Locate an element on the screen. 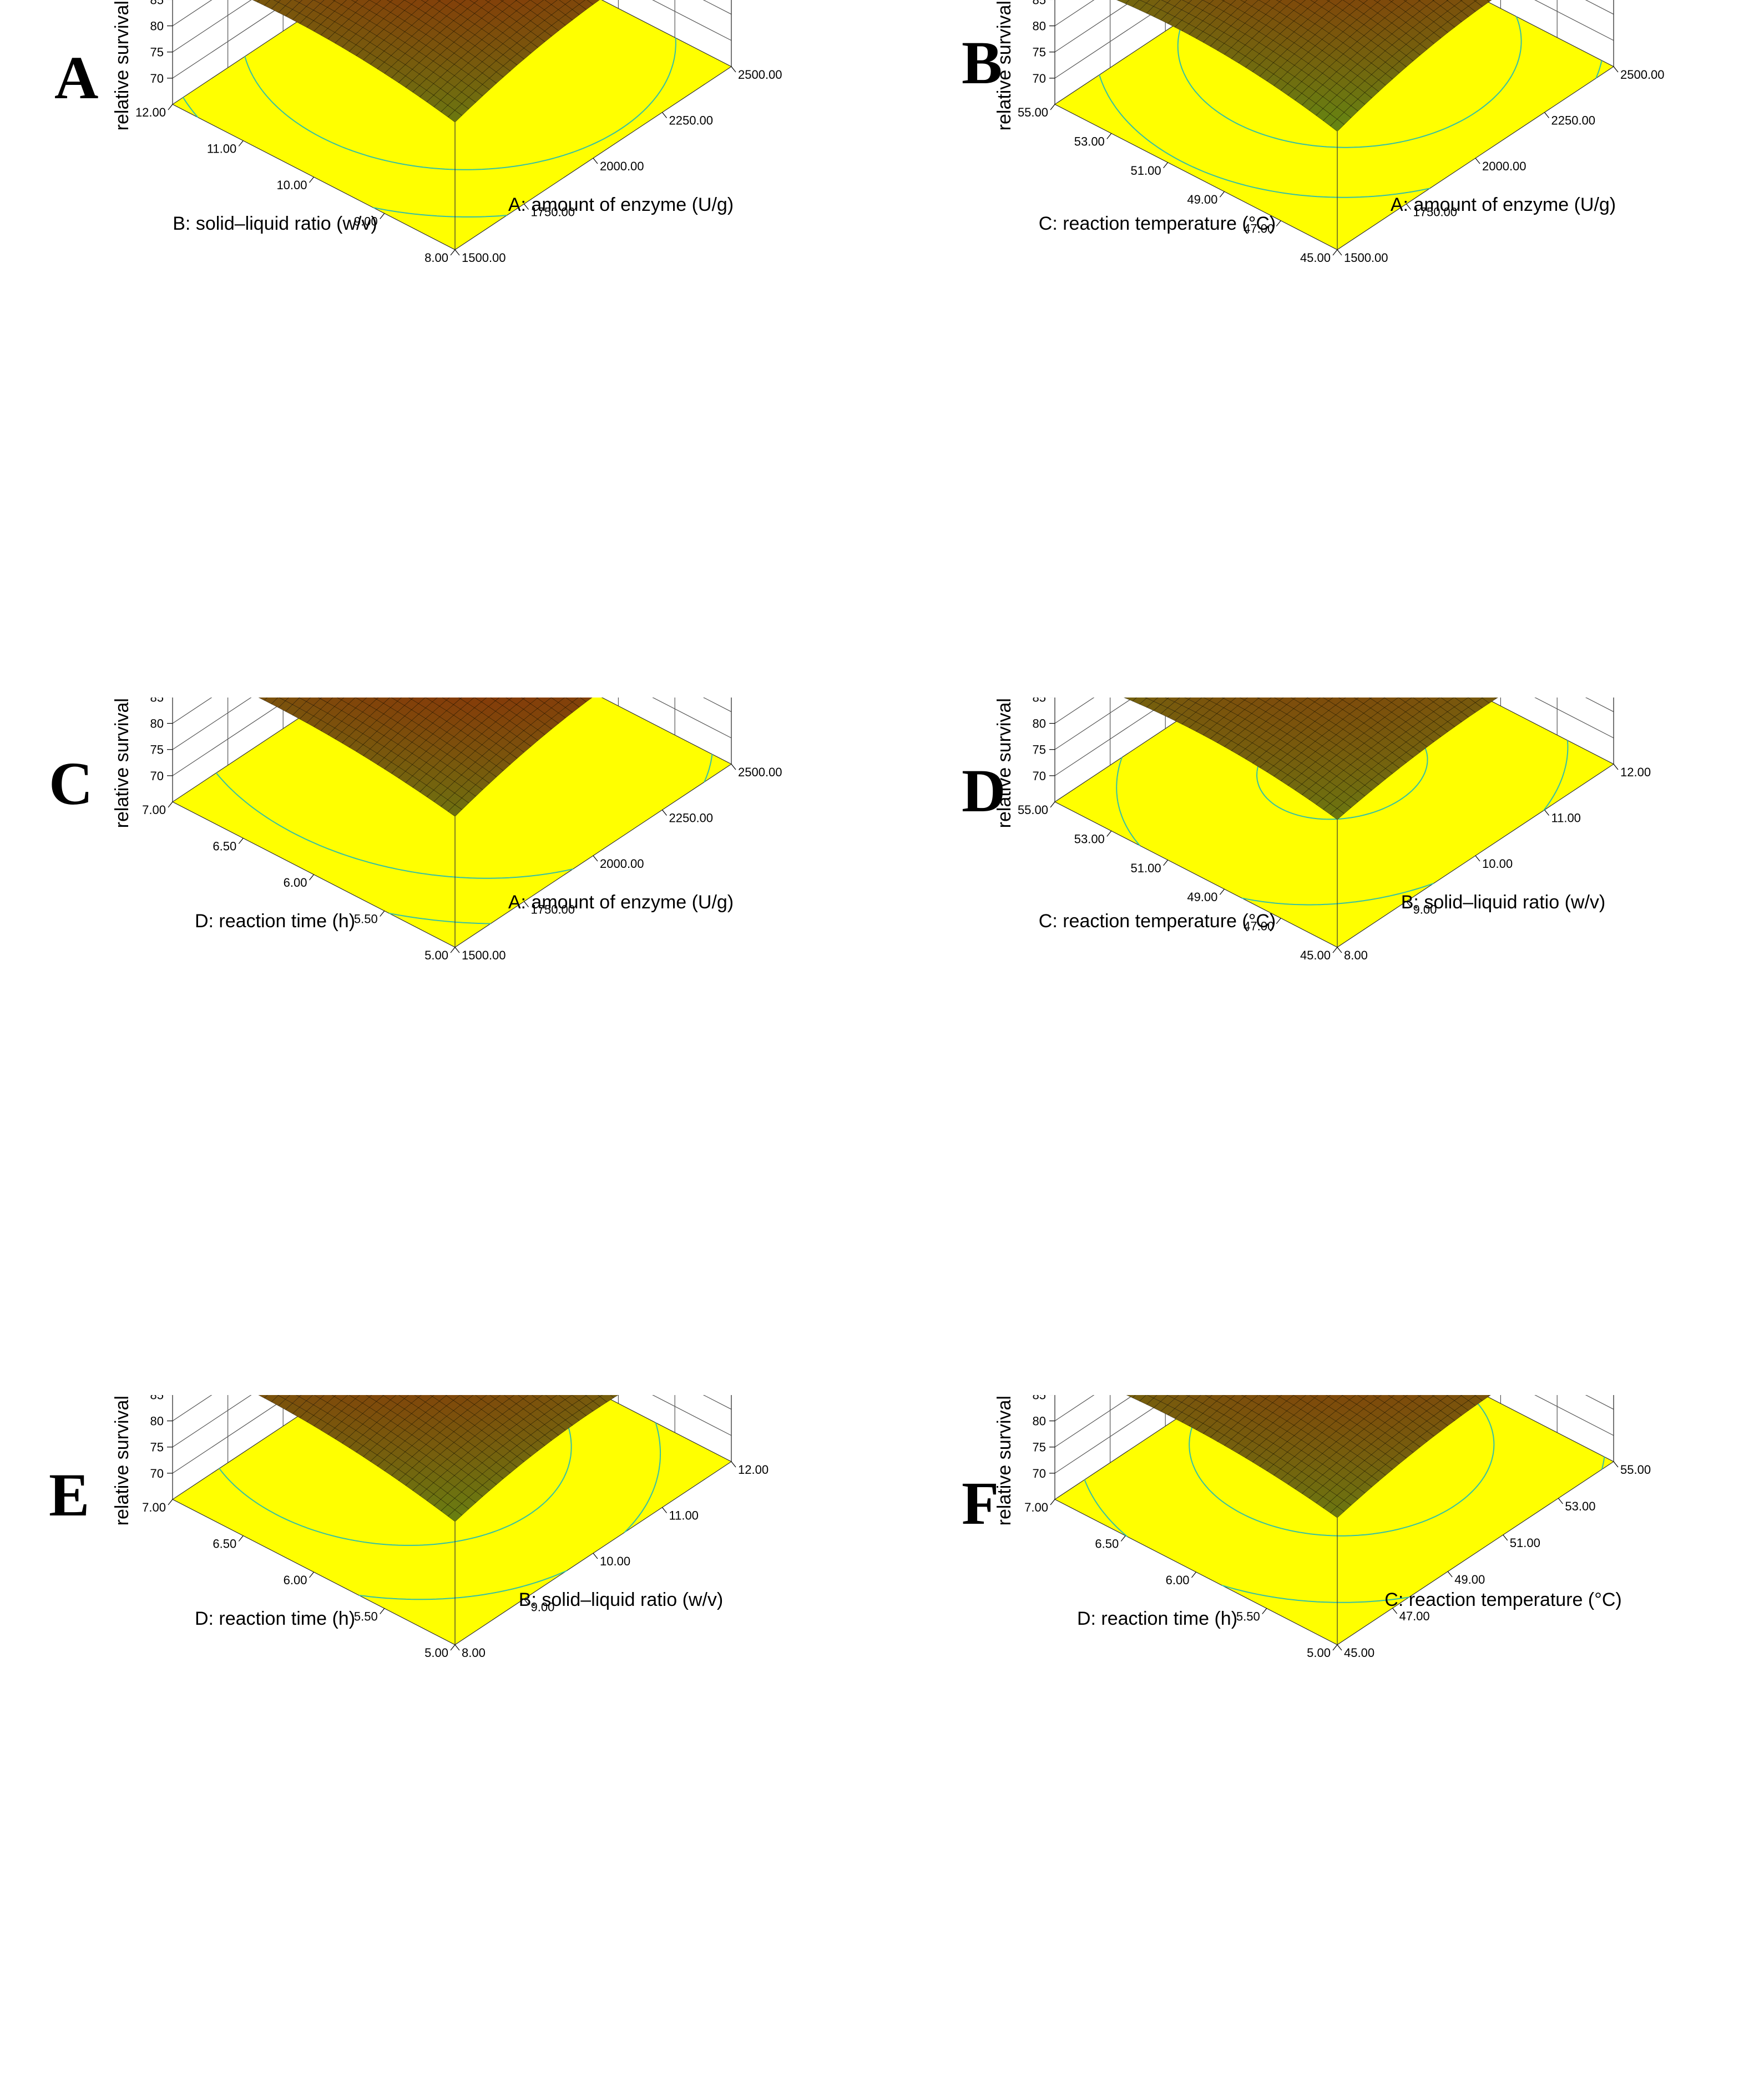  y-tick-label: 8.00 is located at coordinates (436, 258).